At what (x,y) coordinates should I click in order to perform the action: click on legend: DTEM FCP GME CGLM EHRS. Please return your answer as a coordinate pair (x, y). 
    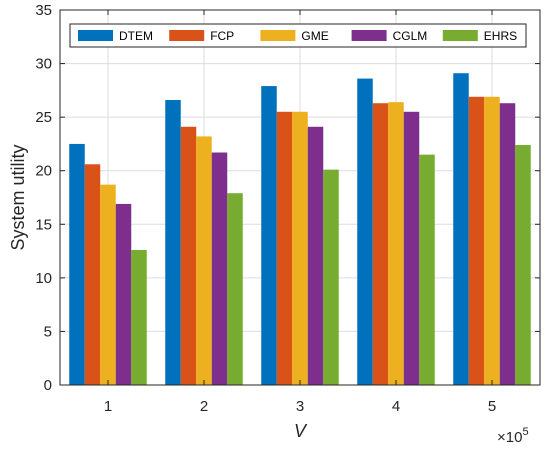
    Looking at the image, I should click on (298, 35).